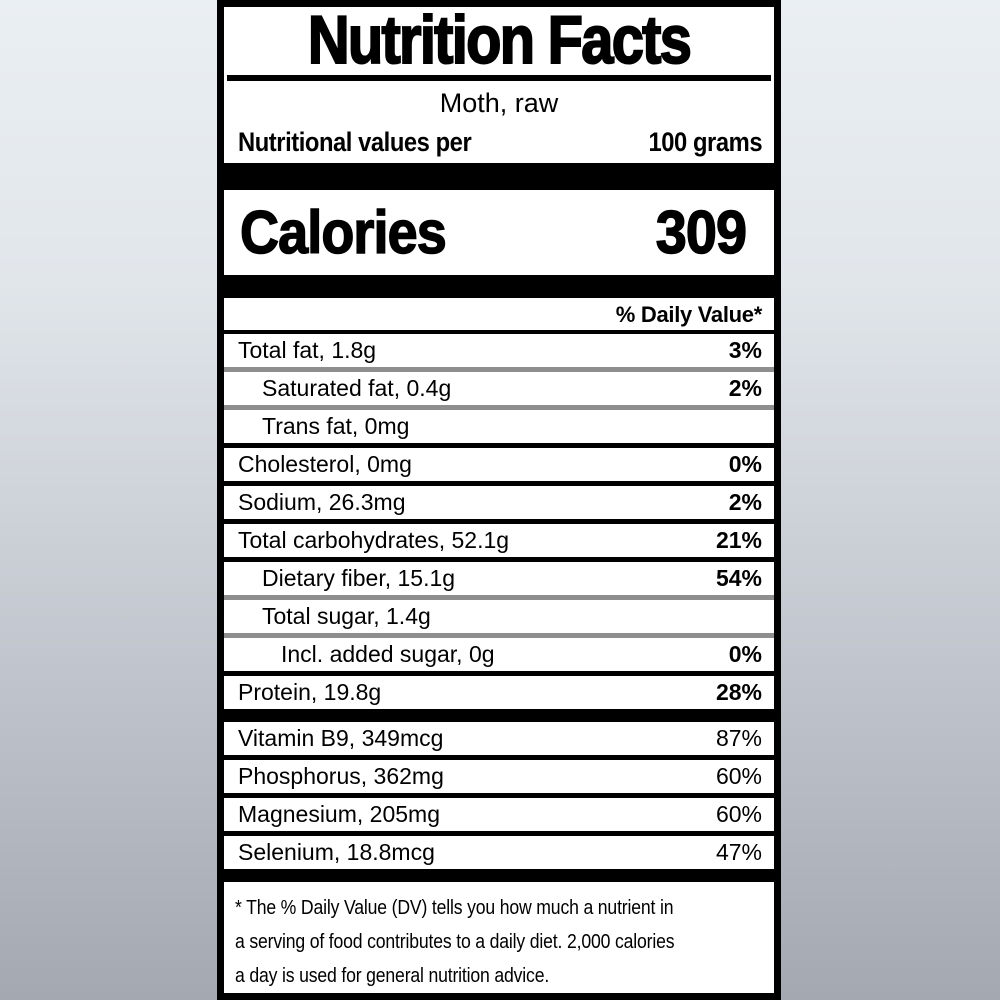  What do you see at coordinates (499, 692) in the screenshot?
I see `nutrient-row-protein: Protein, 19.8g 28%` at bounding box center [499, 692].